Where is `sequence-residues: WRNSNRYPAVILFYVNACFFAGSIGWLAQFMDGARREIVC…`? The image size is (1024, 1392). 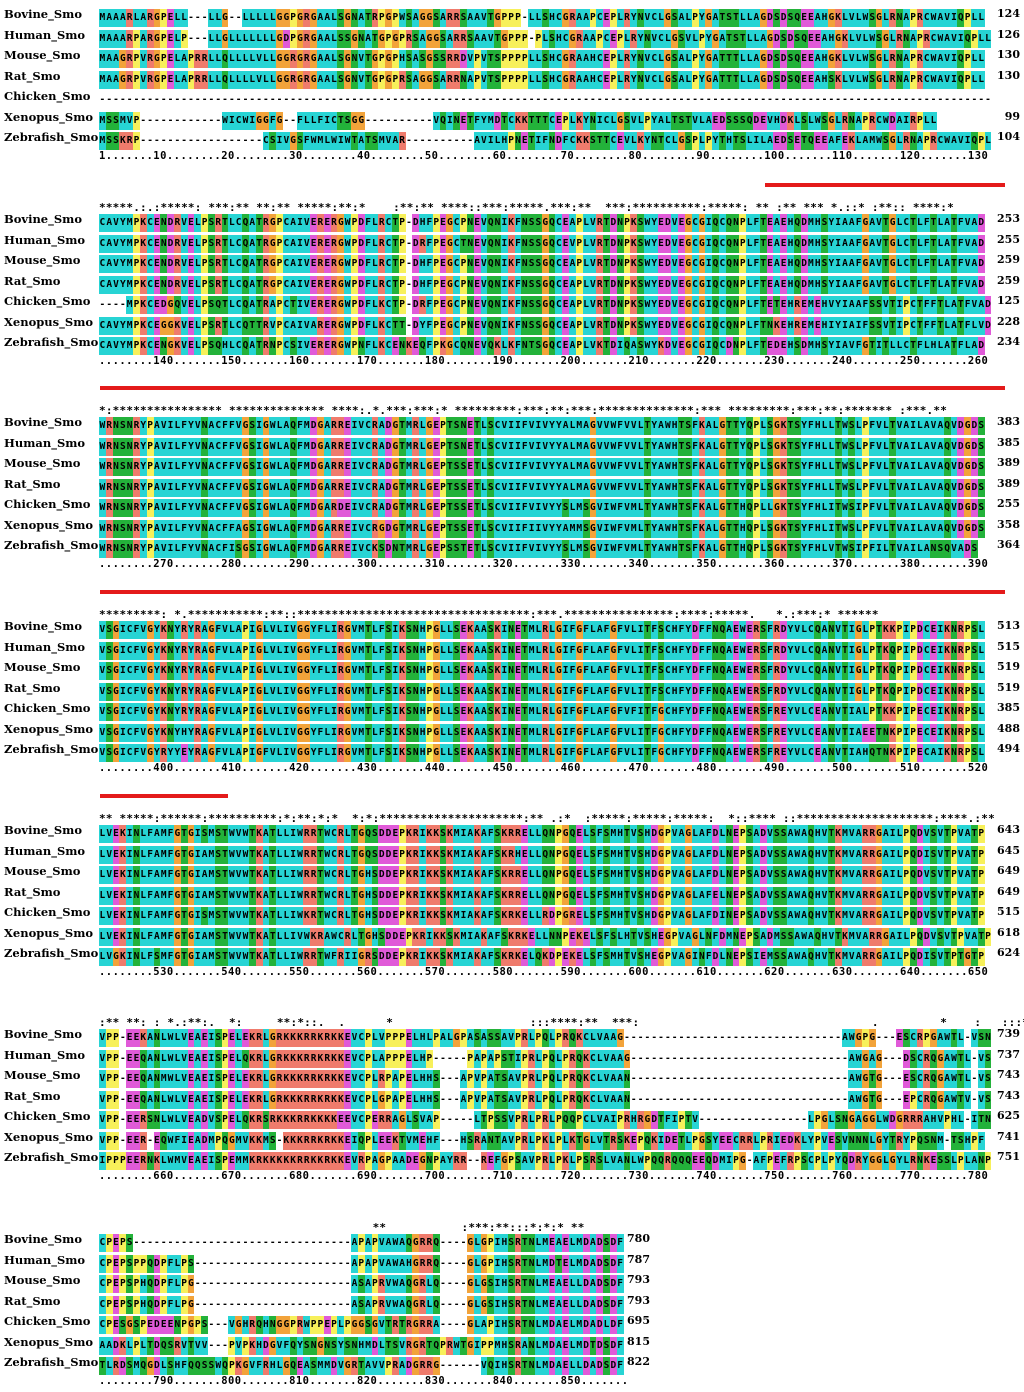 sequence-residues: WRNSNRYPAVILFYVNACFFAGSIGWLAQFMDGARREIVC… is located at coordinates (542, 527).